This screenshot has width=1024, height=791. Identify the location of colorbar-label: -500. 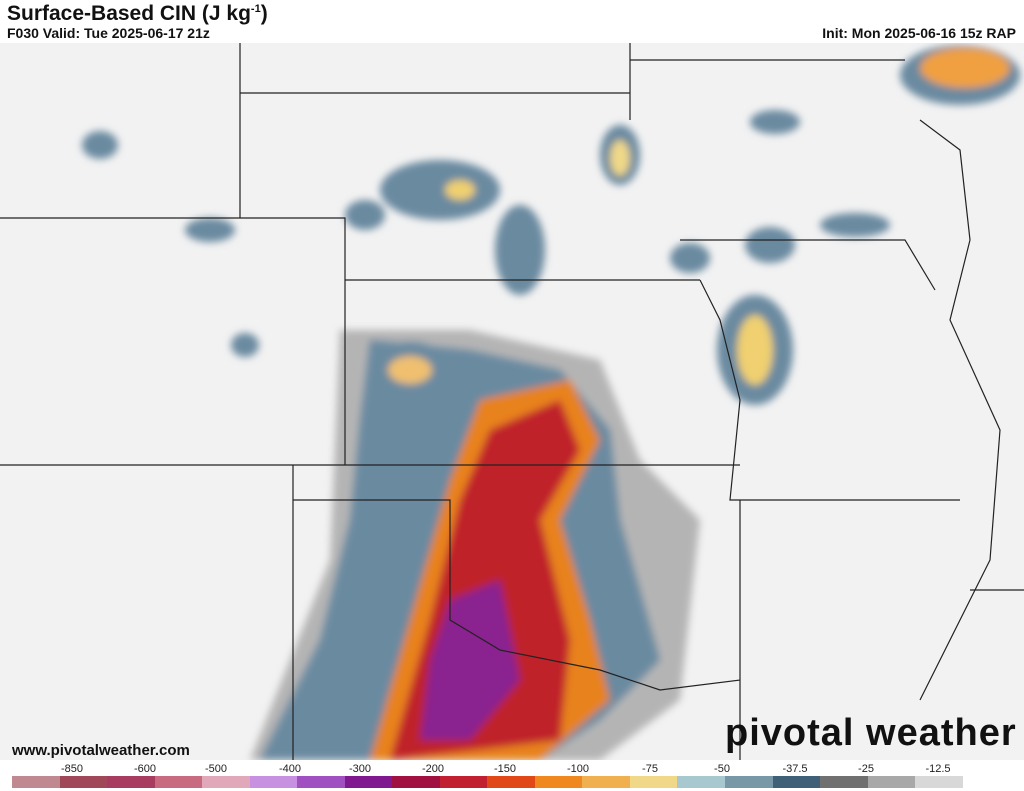
(216, 769).